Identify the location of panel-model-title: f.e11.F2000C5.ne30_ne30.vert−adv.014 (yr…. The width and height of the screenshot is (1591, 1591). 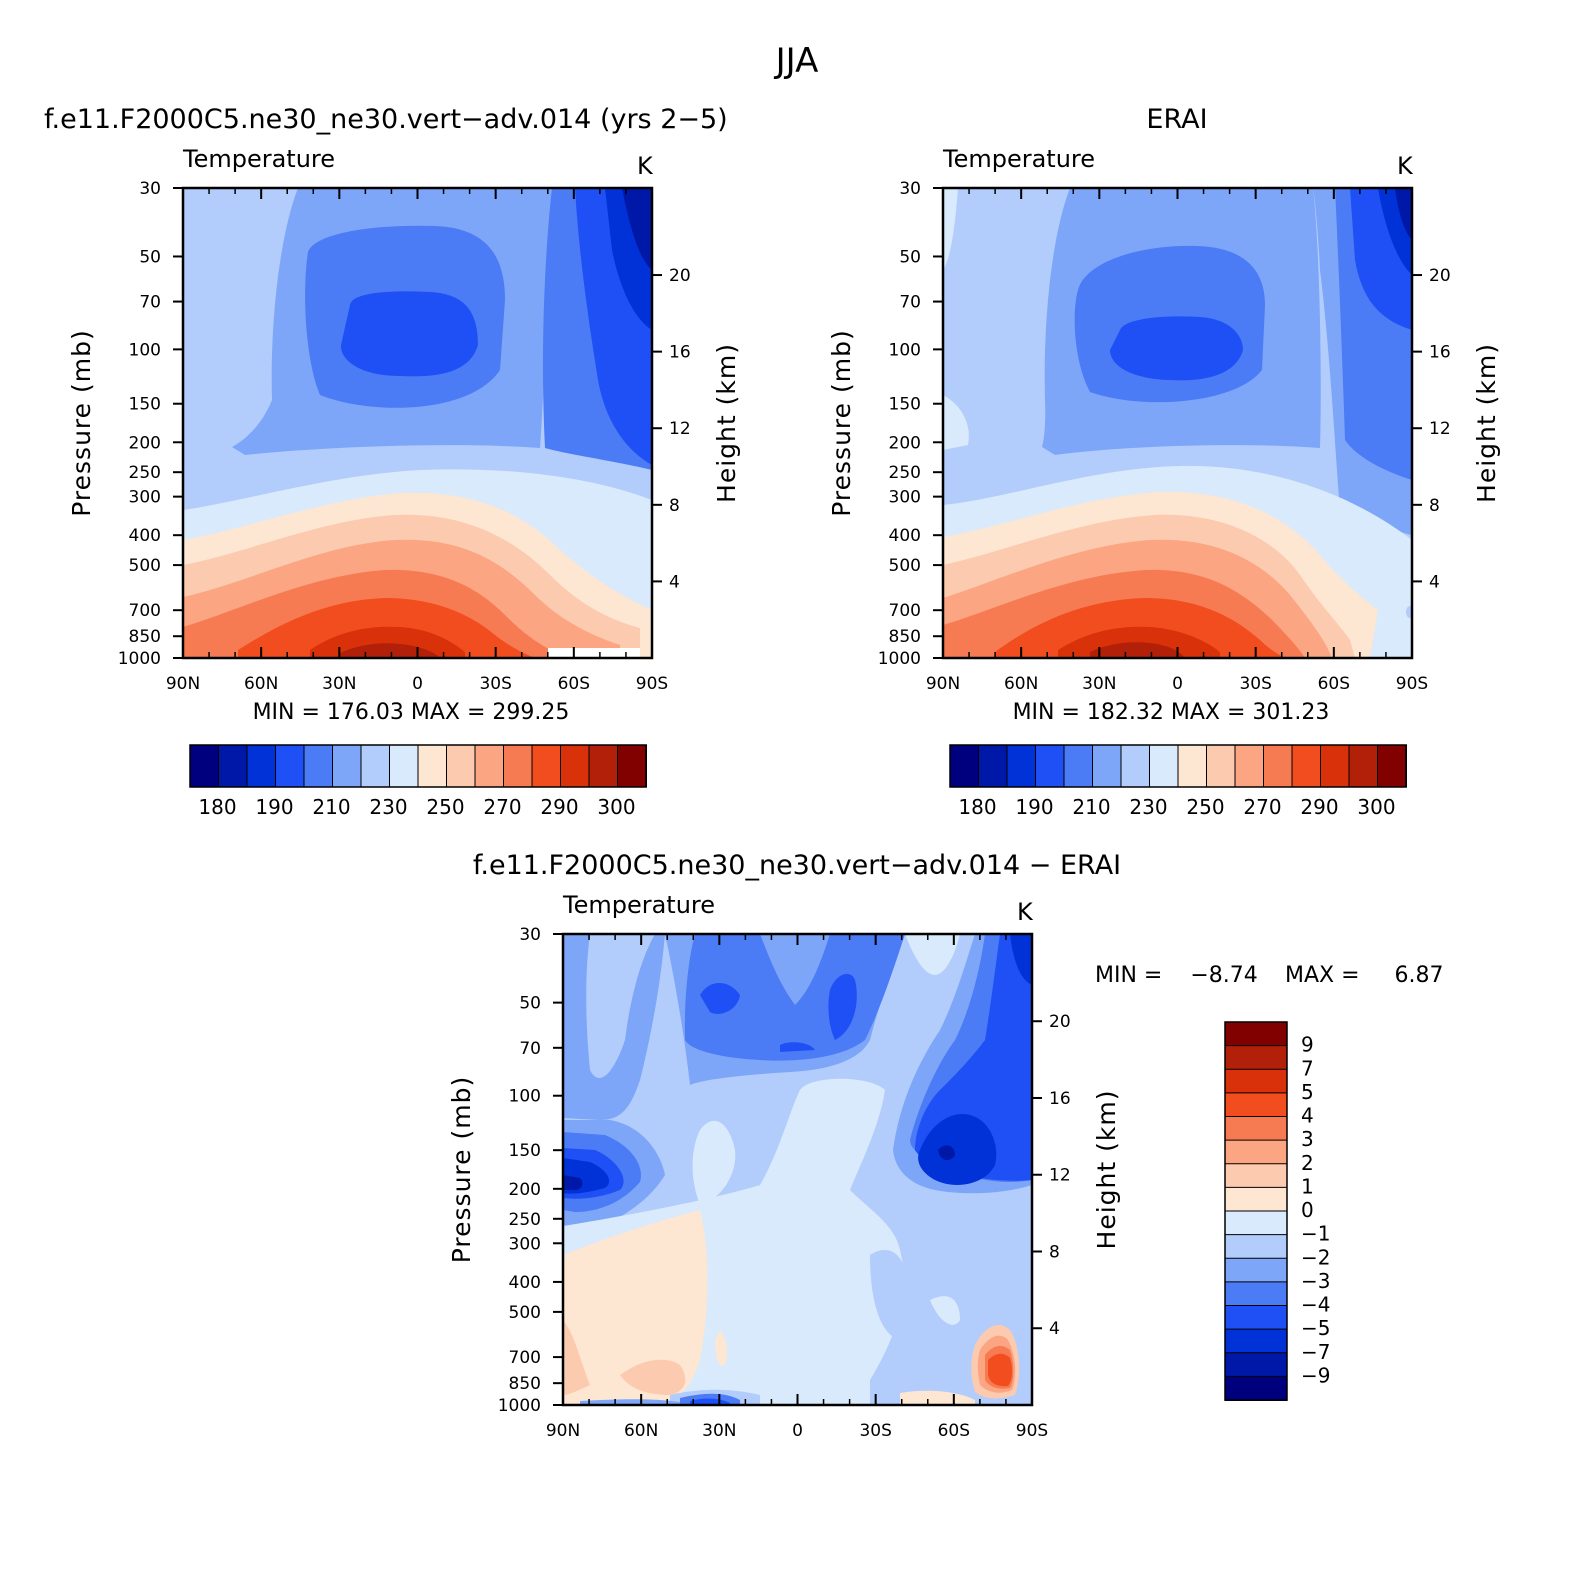
(386, 119).